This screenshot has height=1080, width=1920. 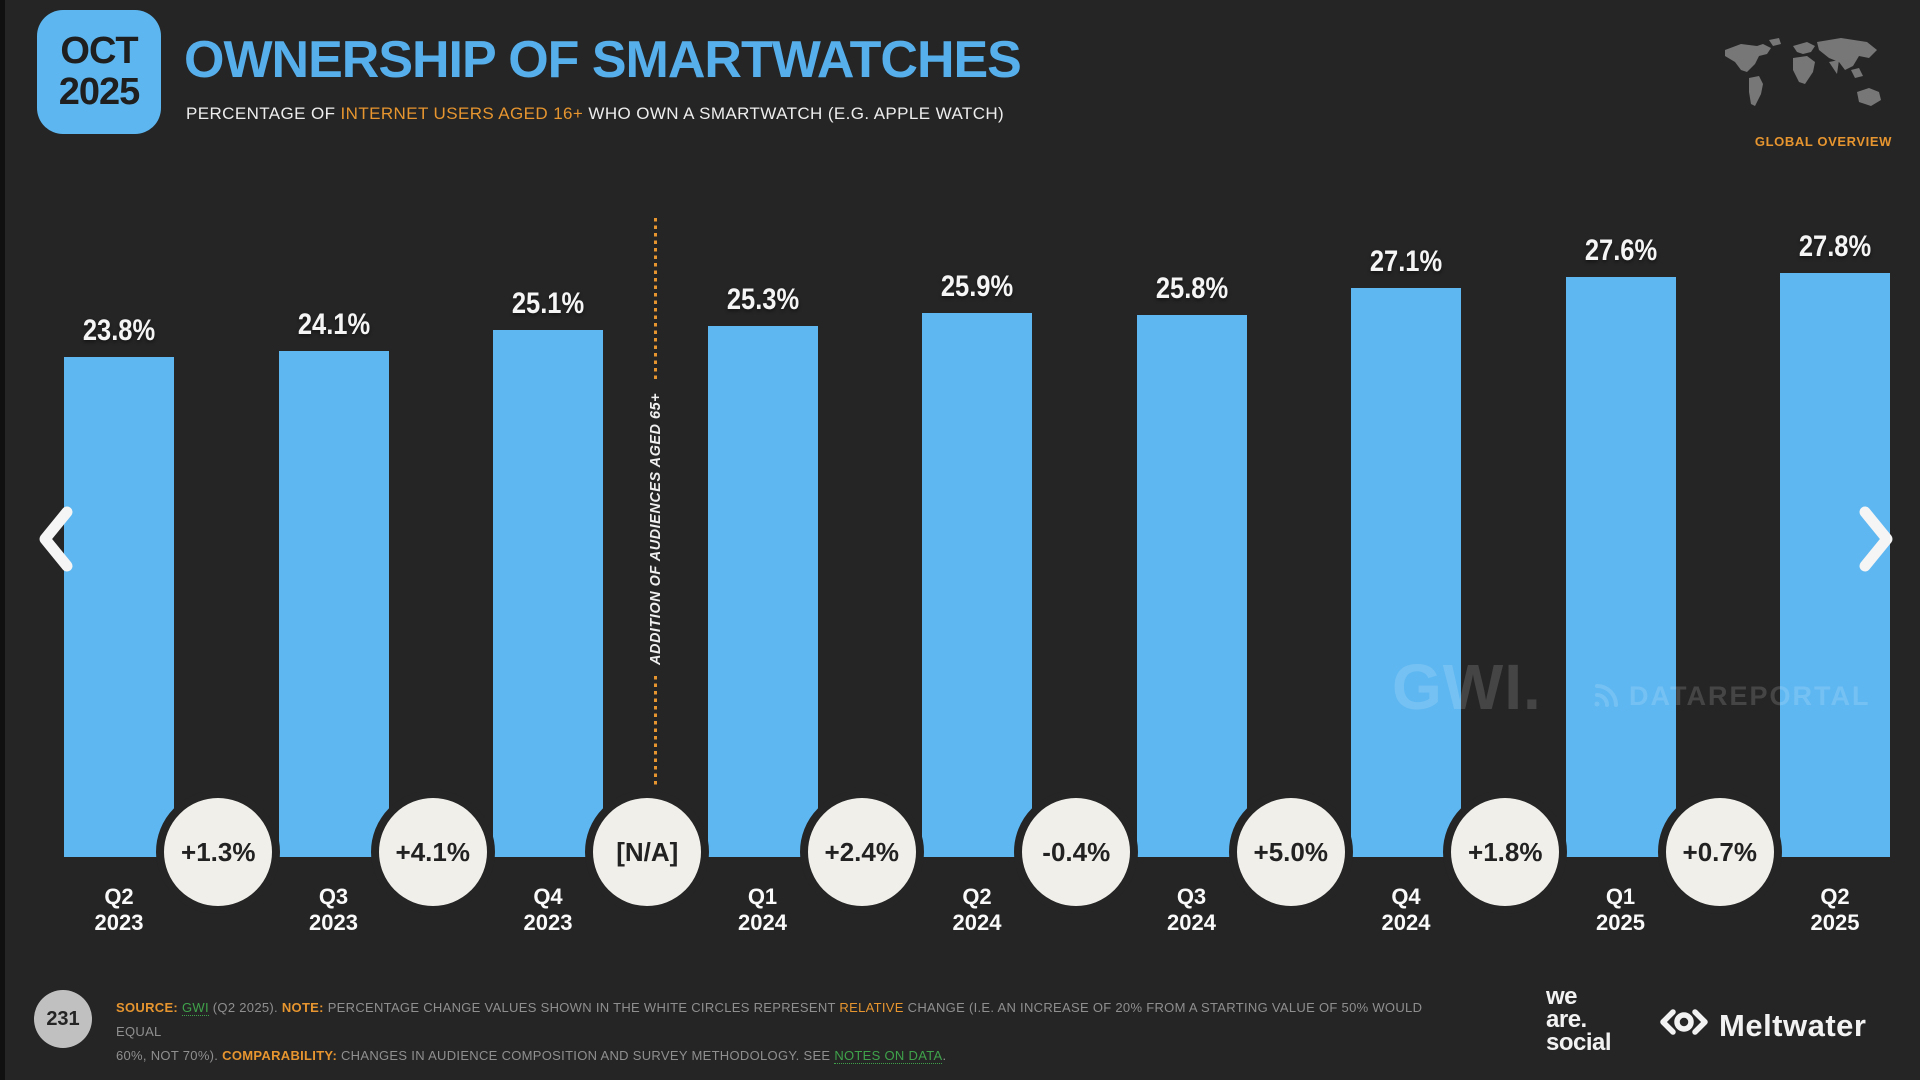 I want to click on bar-value-label: 25.3%, so click(x=762, y=299).